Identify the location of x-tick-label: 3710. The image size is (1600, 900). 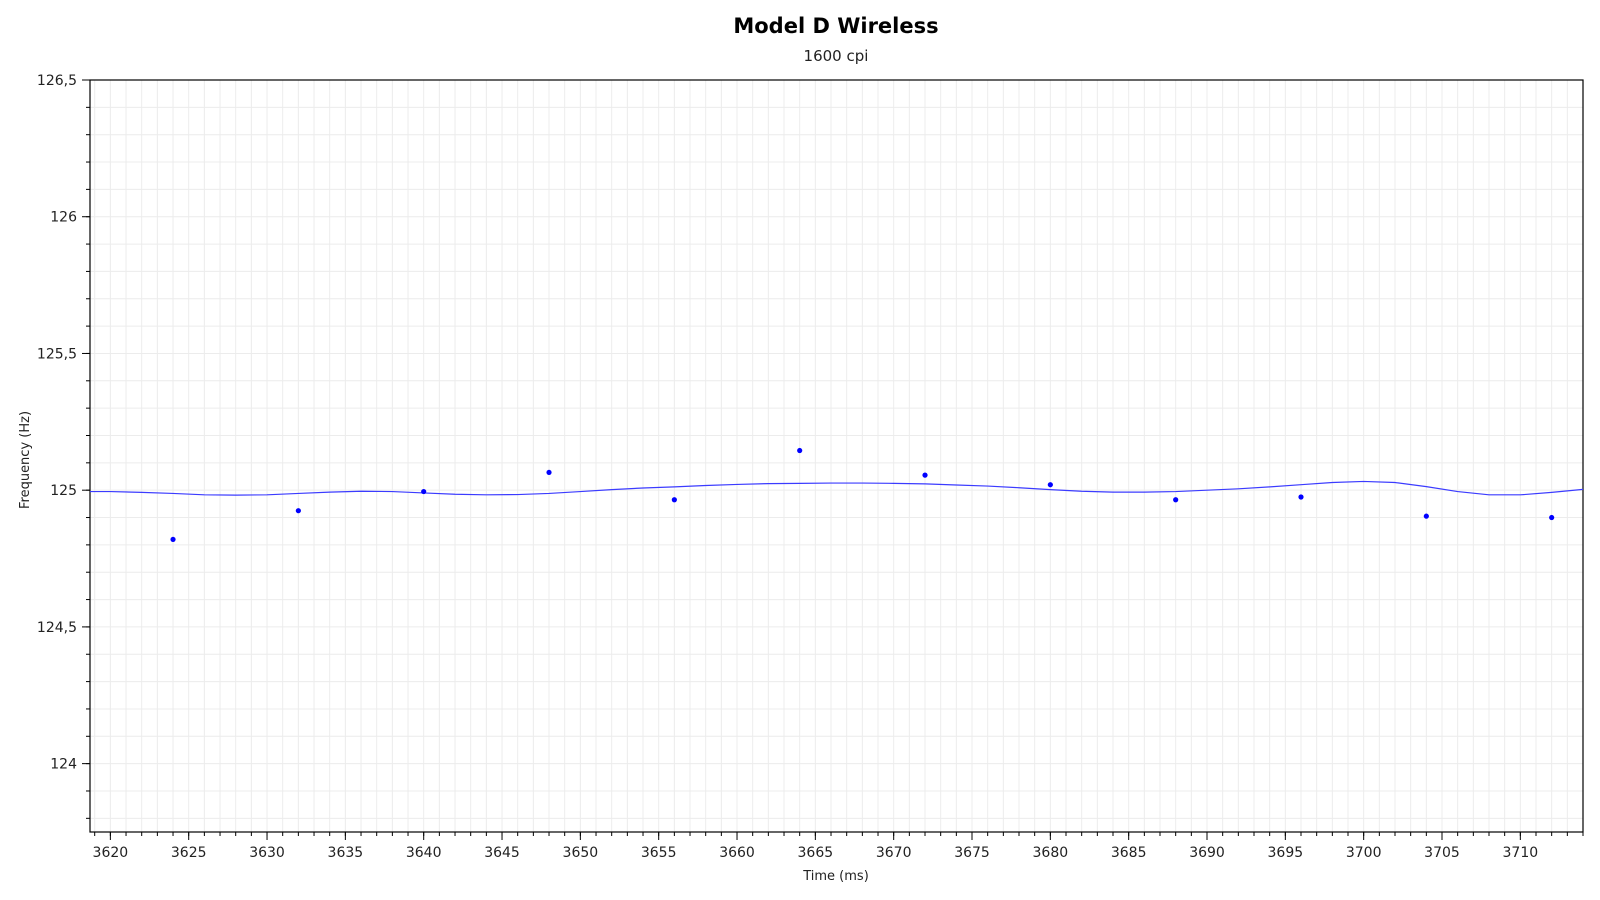
(1521, 853).